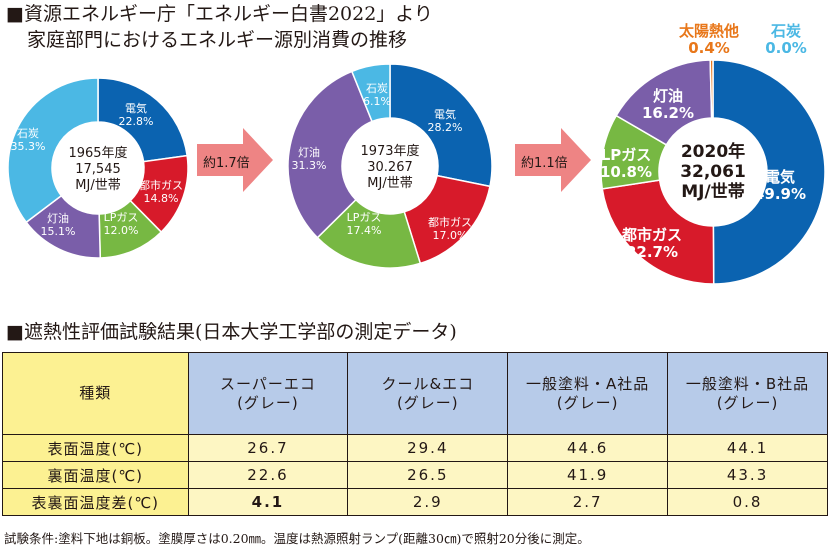 This screenshot has height=551, width=832. I want to click on table-cell: 29.4, so click(428, 448).